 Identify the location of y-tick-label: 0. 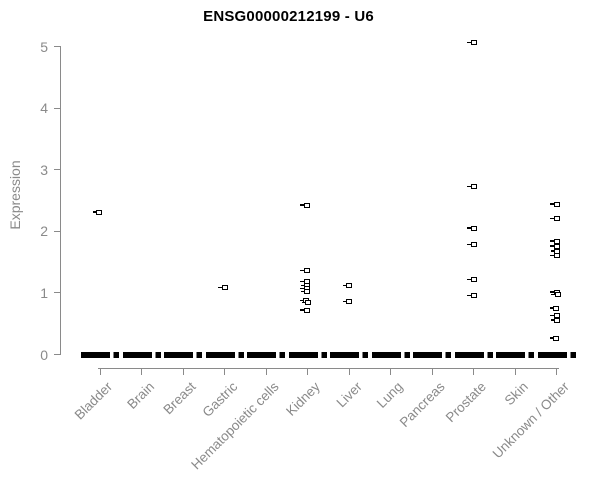
(44, 354).